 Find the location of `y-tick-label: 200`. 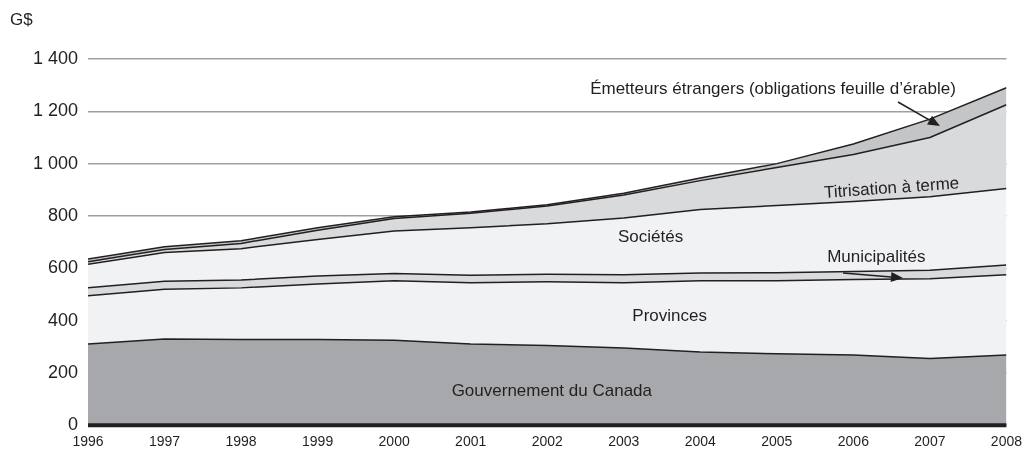

y-tick-label: 200 is located at coordinates (62, 371).